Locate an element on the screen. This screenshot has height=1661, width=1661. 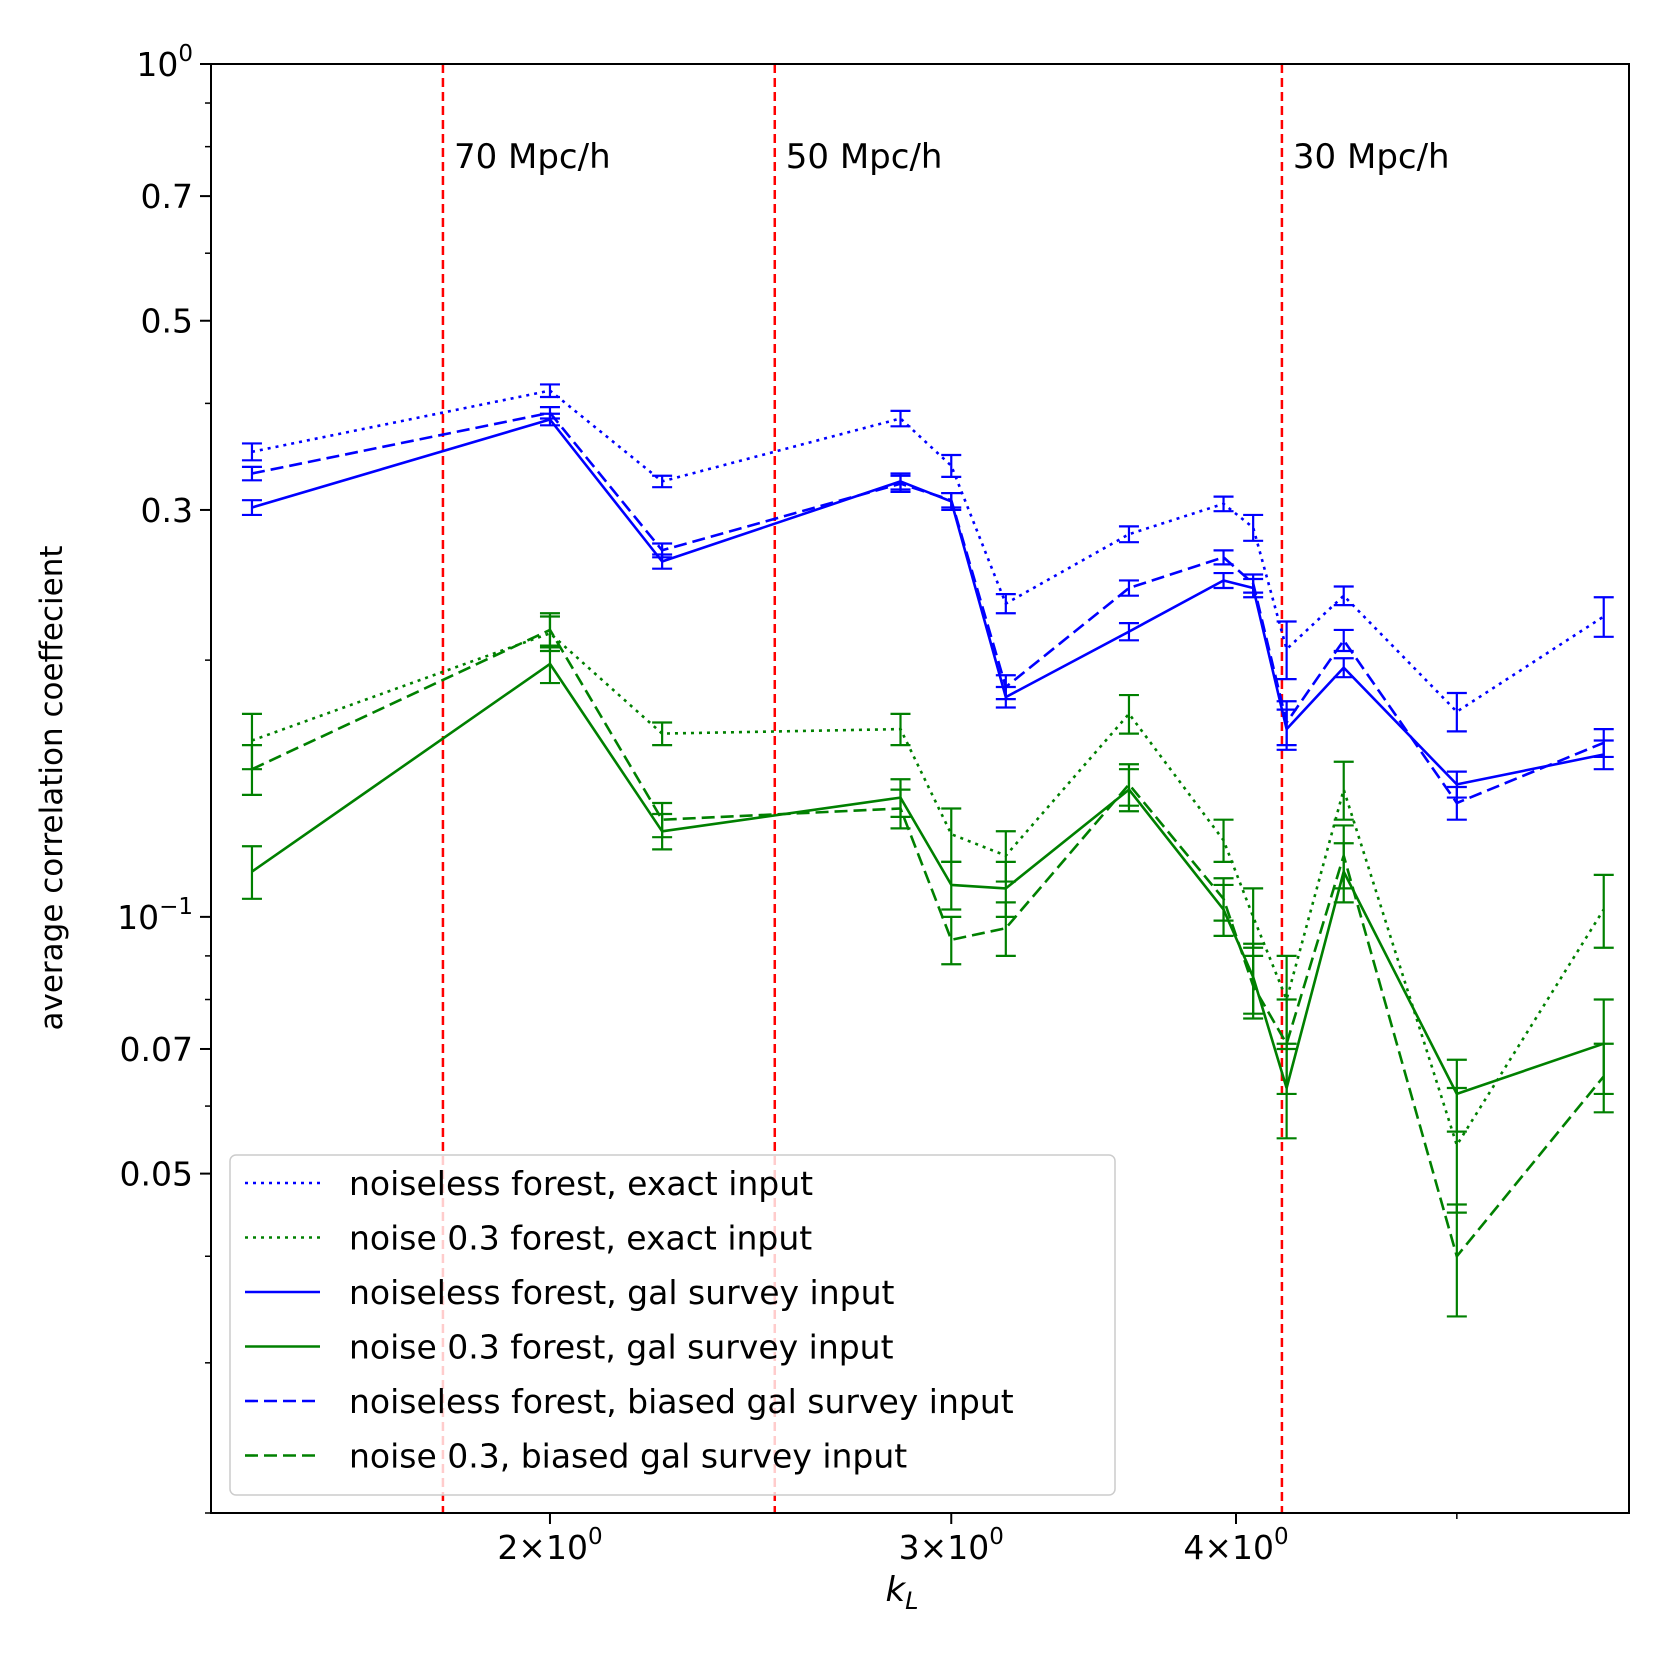
x-tick-label-base: 4×10 is located at coordinates (1228, 1547).